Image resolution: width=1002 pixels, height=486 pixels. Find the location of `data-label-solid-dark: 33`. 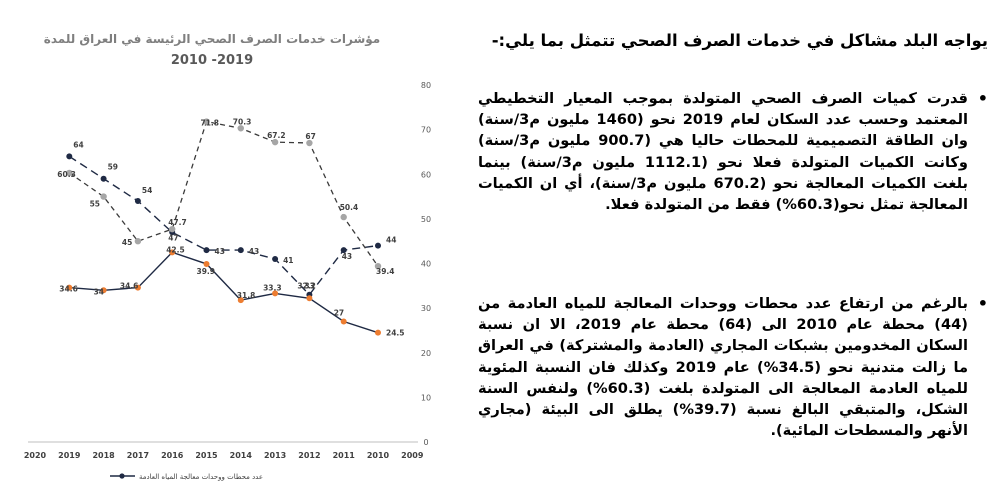

data-label-solid-dark: 33 is located at coordinates (309, 286).